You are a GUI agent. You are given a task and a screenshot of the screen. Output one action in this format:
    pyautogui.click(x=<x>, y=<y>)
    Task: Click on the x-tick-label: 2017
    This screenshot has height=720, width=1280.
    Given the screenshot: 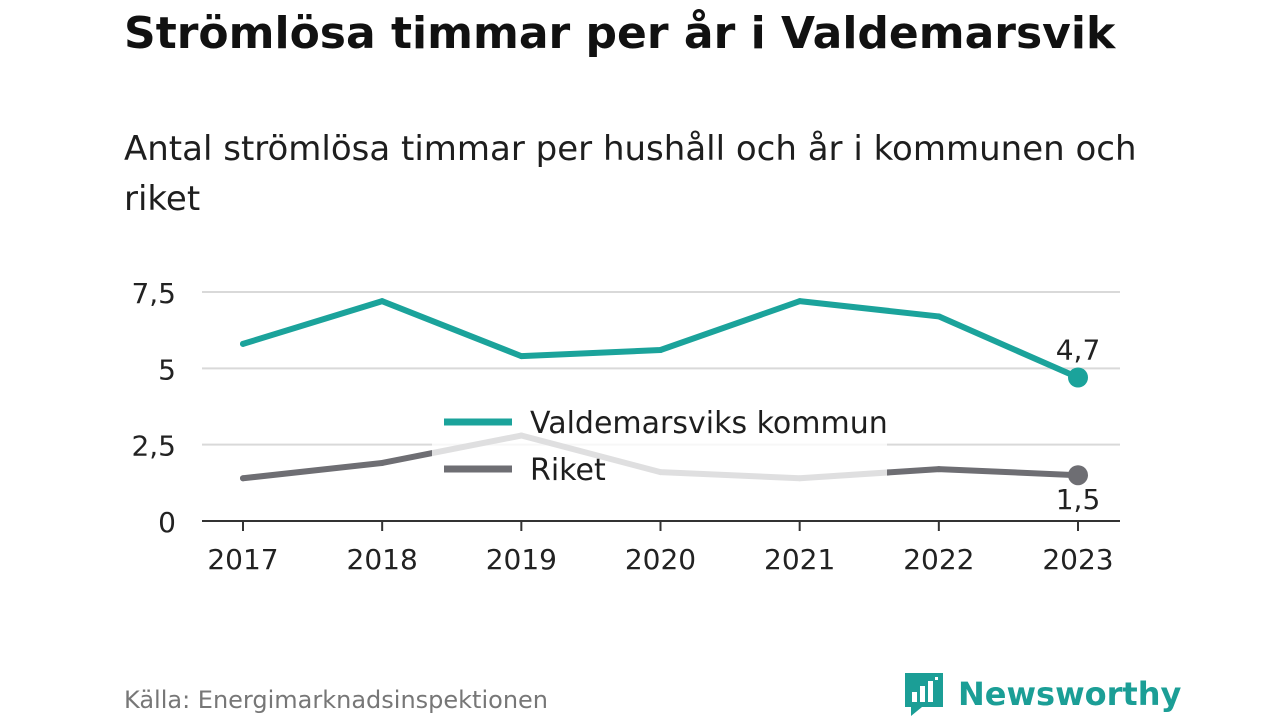 What is the action you would take?
    pyautogui.click(x=242, y=559)
    